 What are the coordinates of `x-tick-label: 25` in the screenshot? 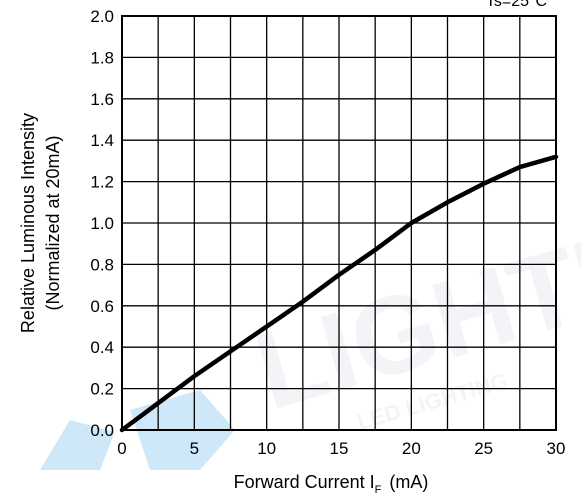 It's located at (483, 448).